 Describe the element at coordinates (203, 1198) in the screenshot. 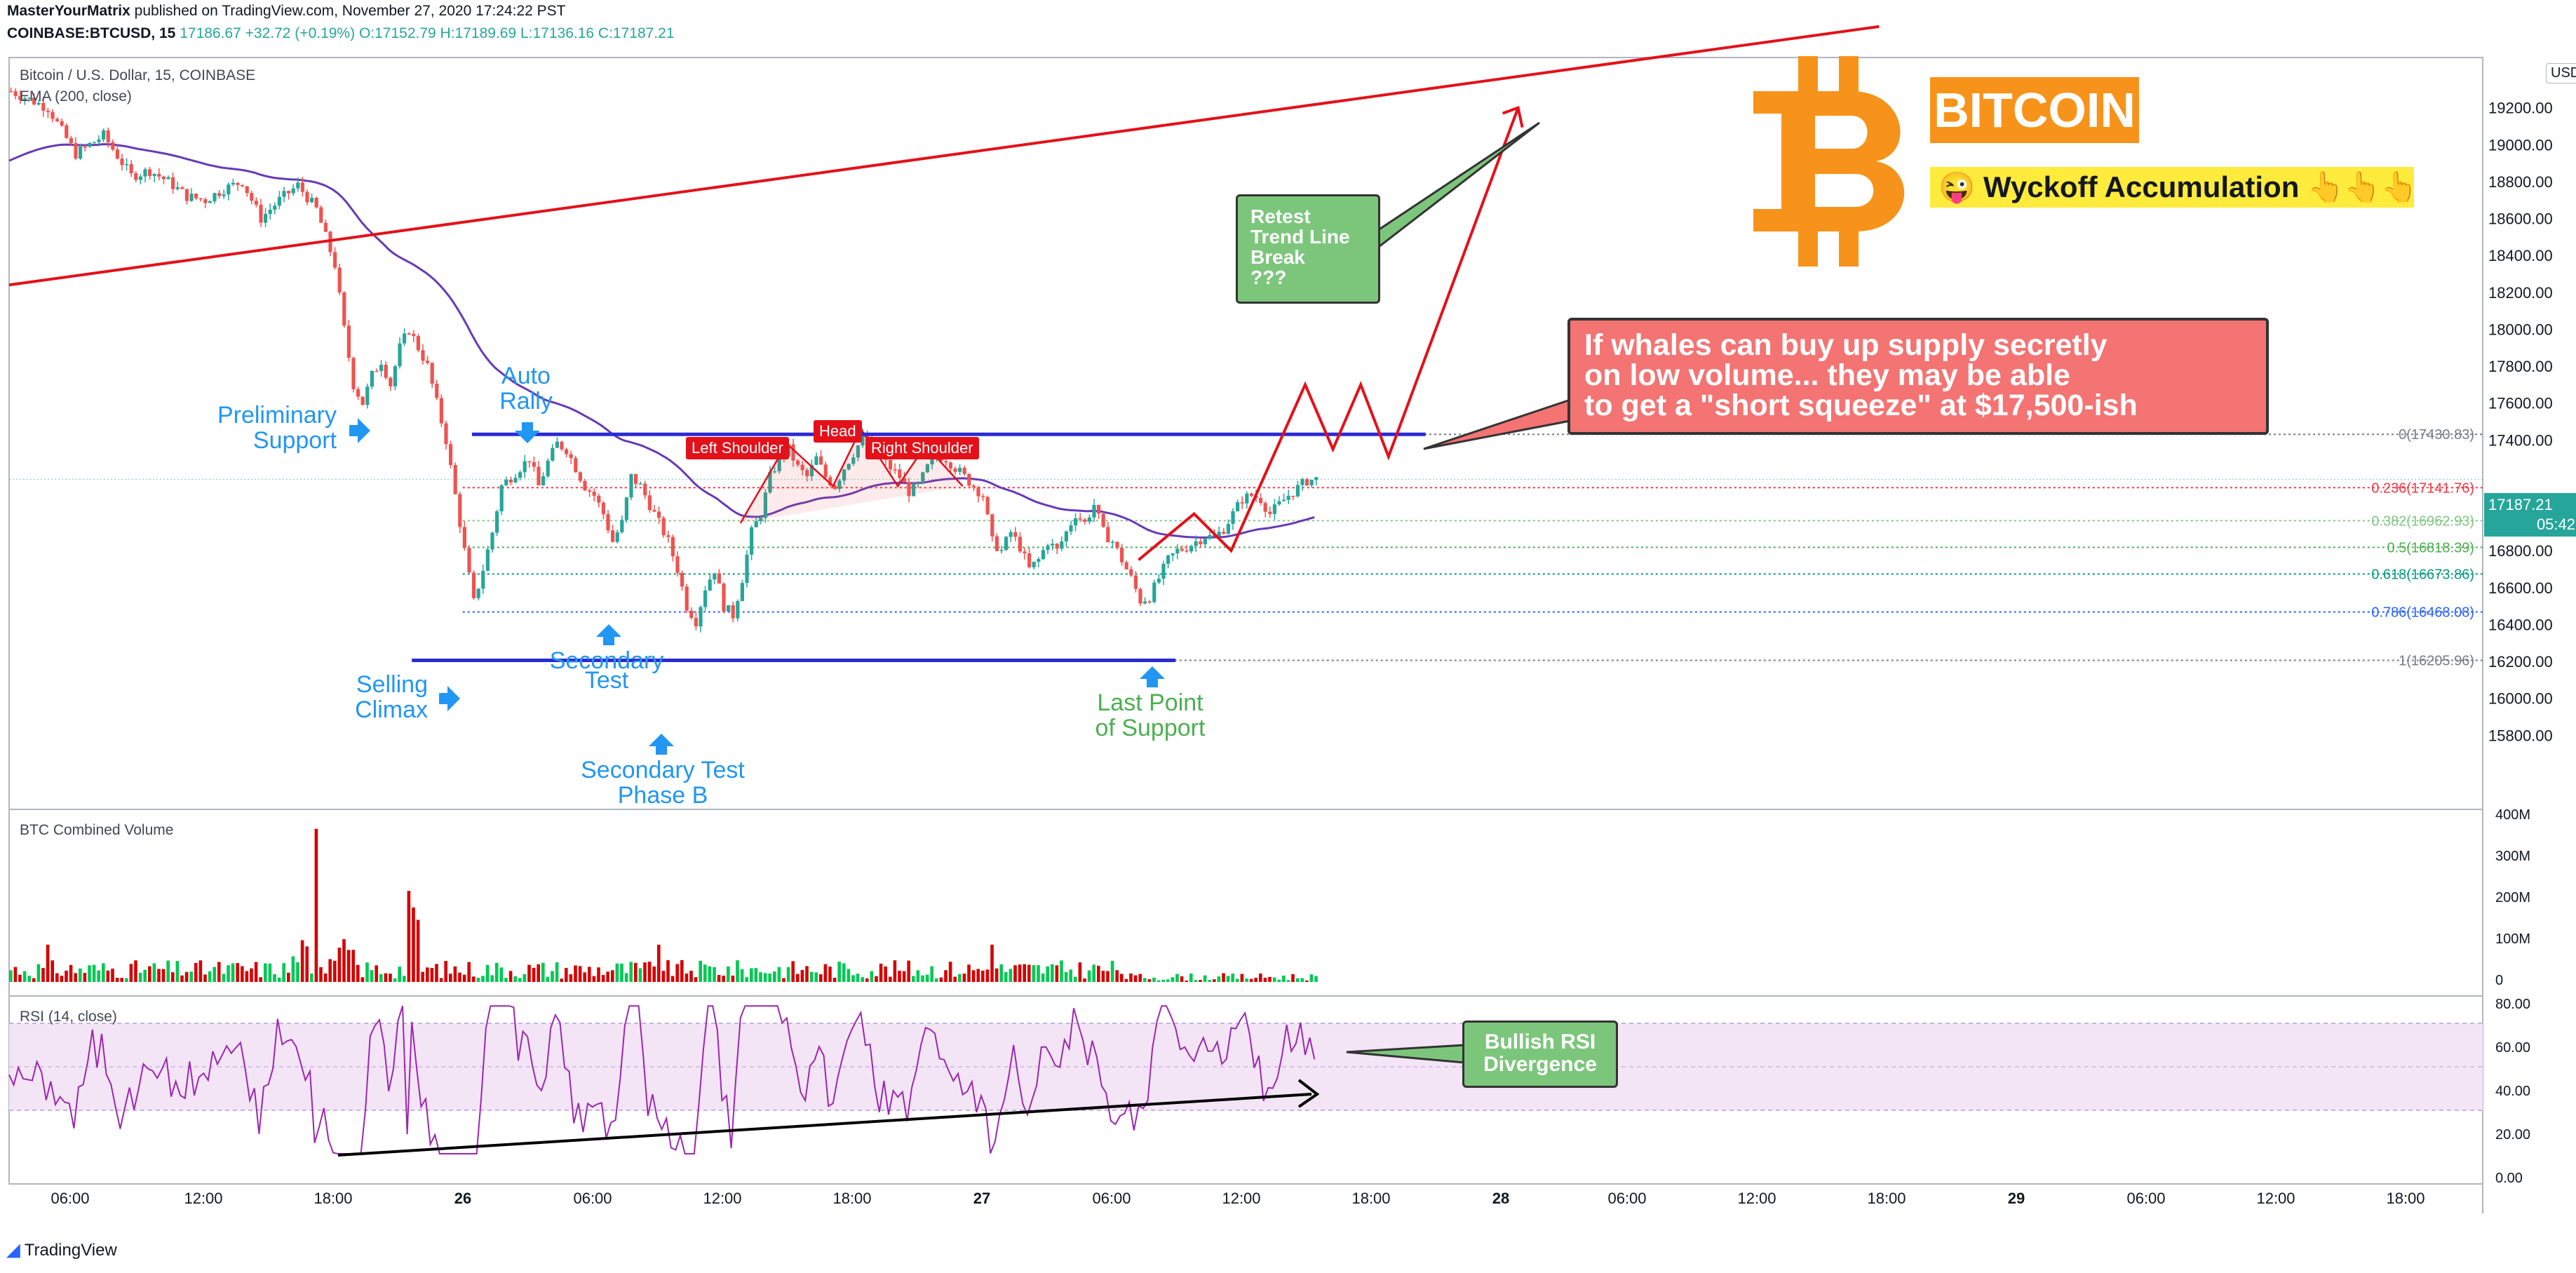

I see `time-tick-label: 12:00` at that location.